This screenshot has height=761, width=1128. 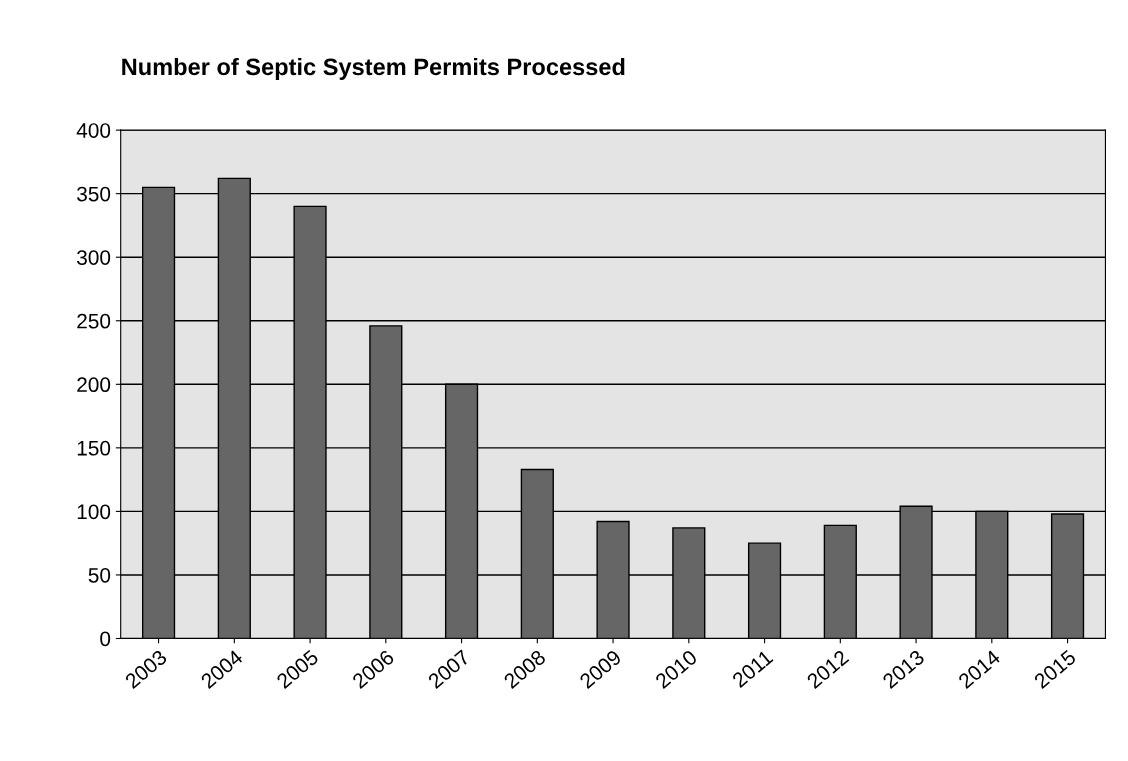 What do you see at coordinates (99, 575) in the screenshot?
I see `y-tick-label: 50` at bounding box center [99, 575].